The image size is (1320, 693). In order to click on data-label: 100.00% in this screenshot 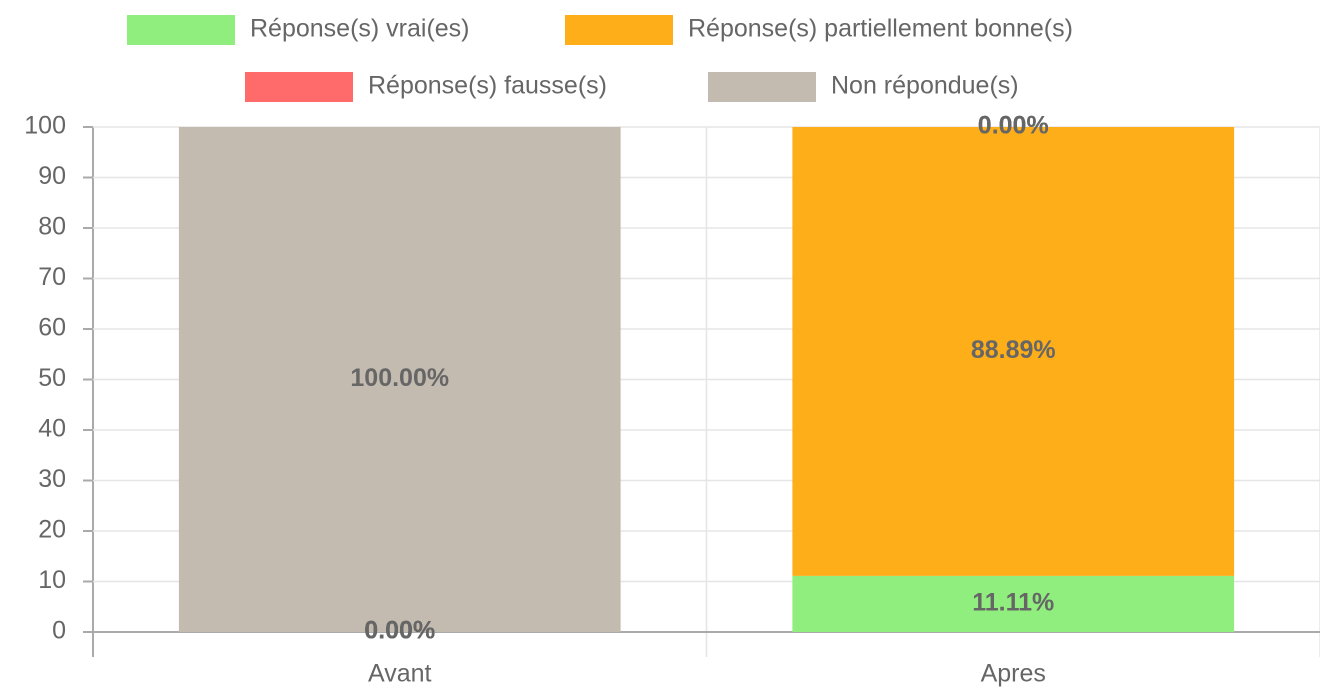, I will do `click(399, 378)`.